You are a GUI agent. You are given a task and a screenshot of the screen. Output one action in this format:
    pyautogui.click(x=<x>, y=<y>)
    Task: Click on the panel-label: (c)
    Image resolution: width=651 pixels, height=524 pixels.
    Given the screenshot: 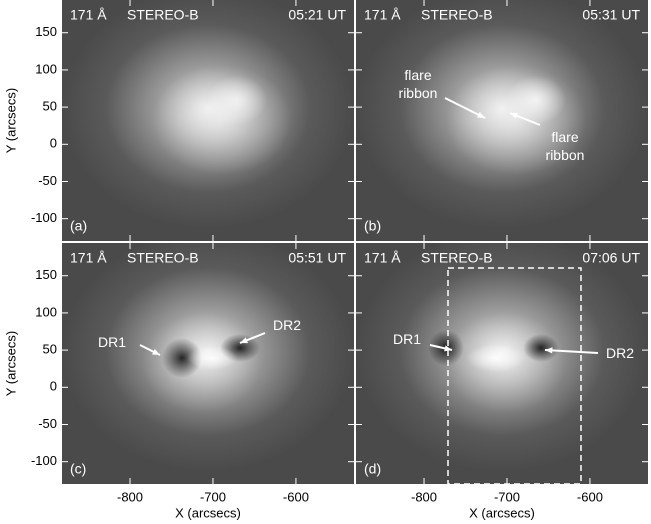 What is the action you would take?
    pyautogui.click(x=78, y=469)
    